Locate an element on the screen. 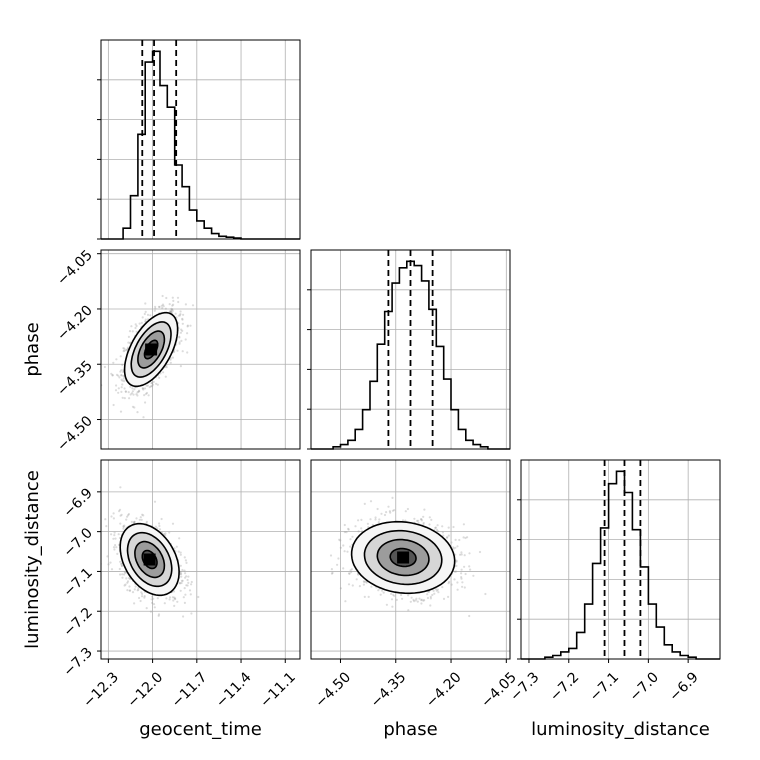  panel-frame is located at coordinates (410, 349).